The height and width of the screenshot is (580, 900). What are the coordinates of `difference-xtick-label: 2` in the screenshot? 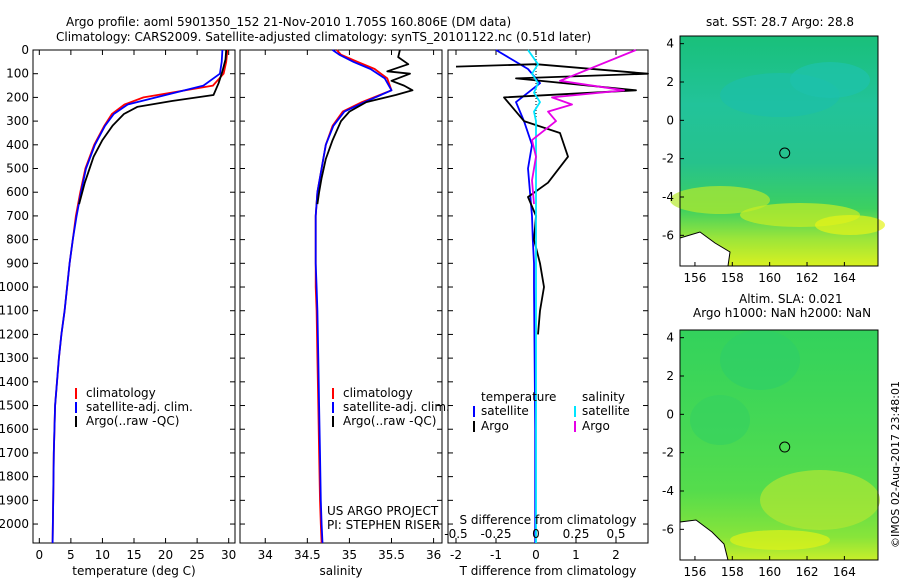 It's located at (616, 555).